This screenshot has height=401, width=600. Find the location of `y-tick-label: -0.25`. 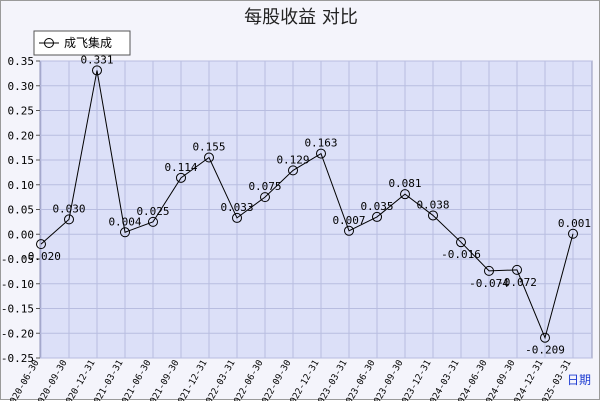

y-tick-label: -0.25 is located at coordinates (17, 358).